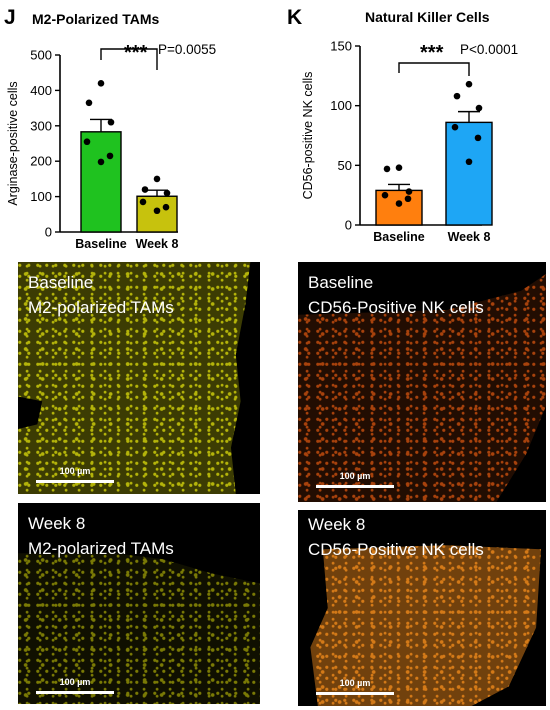 This screenshot has width=550, height=710. Describe the element at coordinates (10, 17) in the screenshot. I see `panel-letter-j: J` at that location.